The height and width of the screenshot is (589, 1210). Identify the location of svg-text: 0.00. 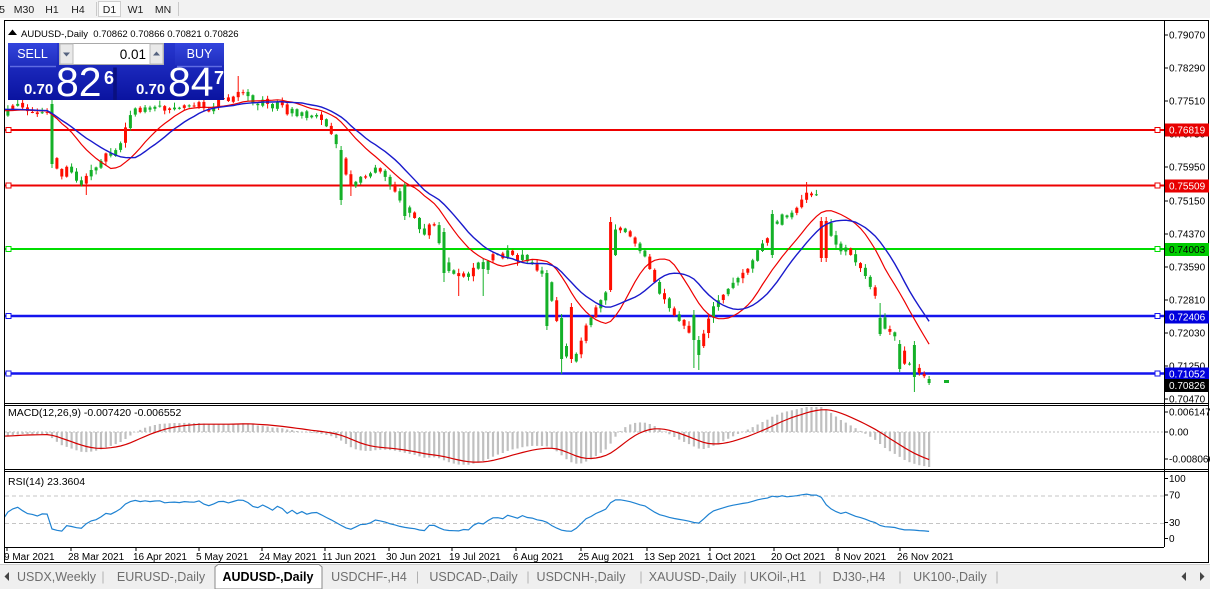
(1179, 433).